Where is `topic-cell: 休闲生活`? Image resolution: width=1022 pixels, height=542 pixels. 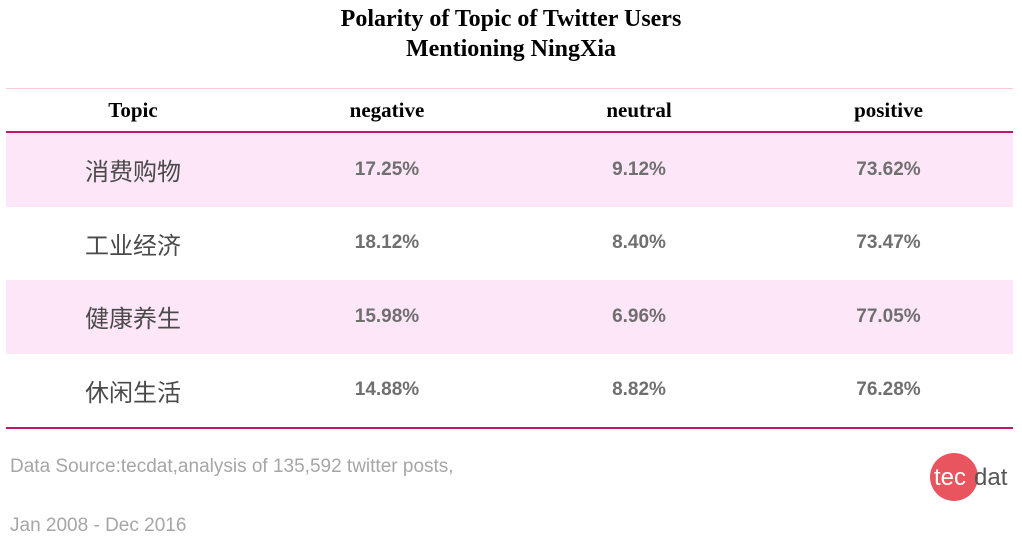
topic-cell: 休闲生活 is located at coordinates (133, 392).